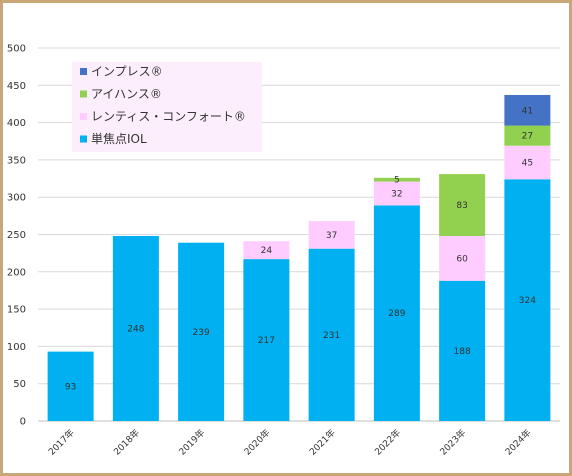  What do you see at coordinates (16, 310) in the screenshot?
I see `y-tick-label: 150` at bounding box center [16, 310].